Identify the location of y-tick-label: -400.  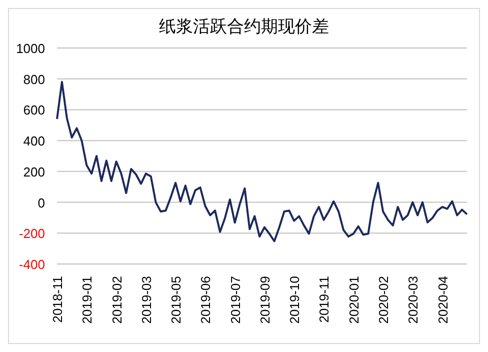
(31, 264).